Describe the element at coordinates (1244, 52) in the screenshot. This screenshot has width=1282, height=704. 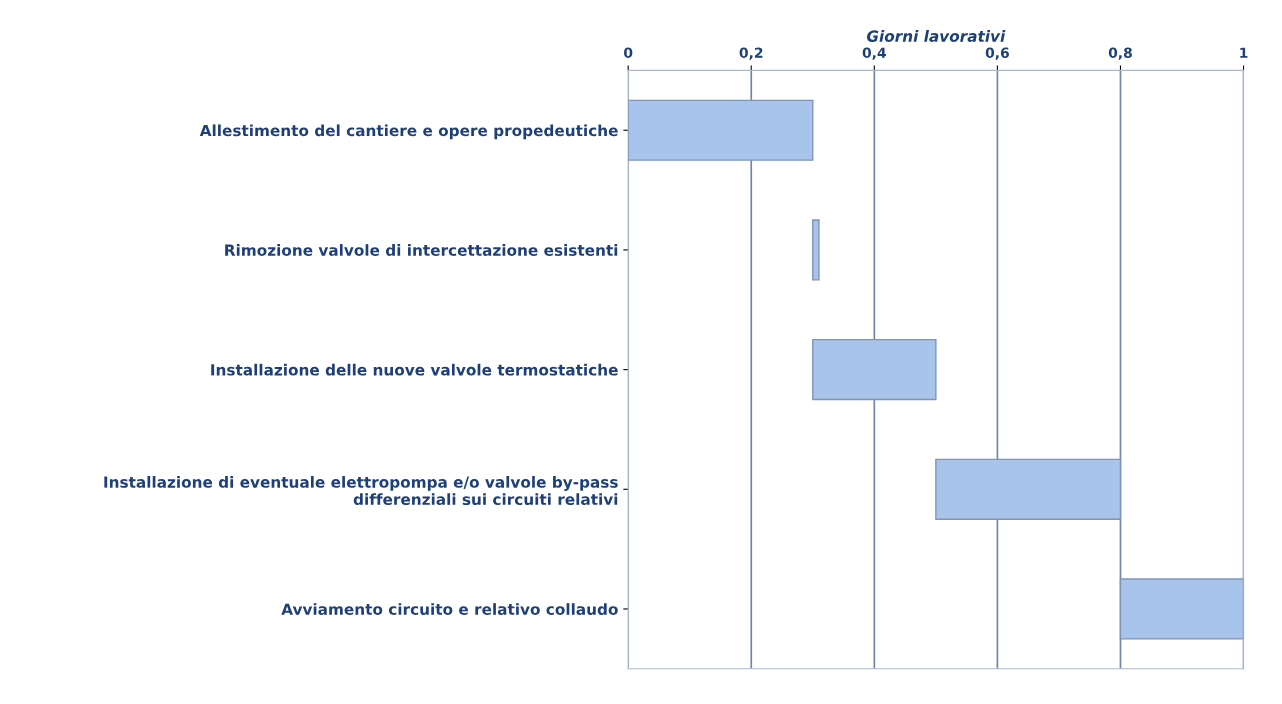
I see `x-tick-label: 1` at that location.